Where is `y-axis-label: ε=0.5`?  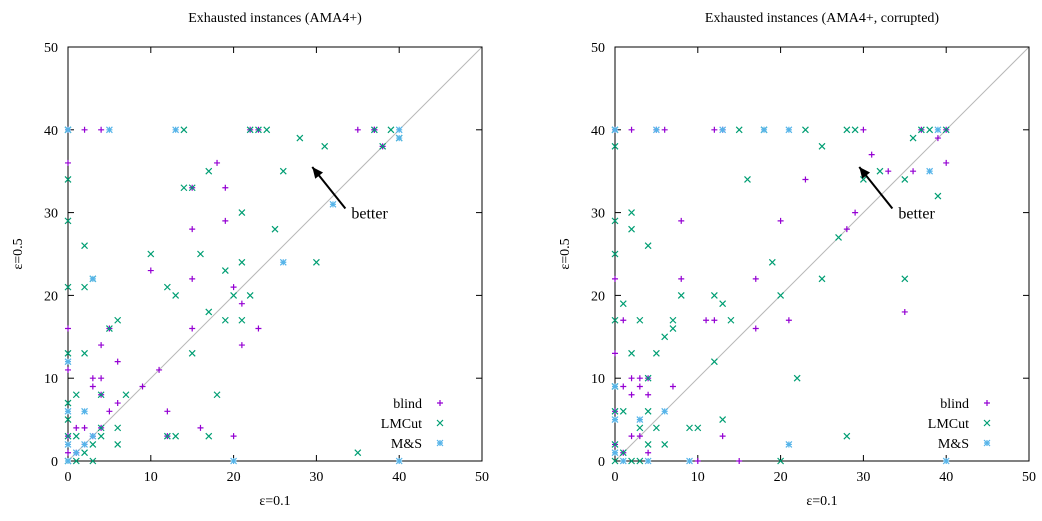
y-axis-label: ε=0.5 is located at coordinates (18, 253).